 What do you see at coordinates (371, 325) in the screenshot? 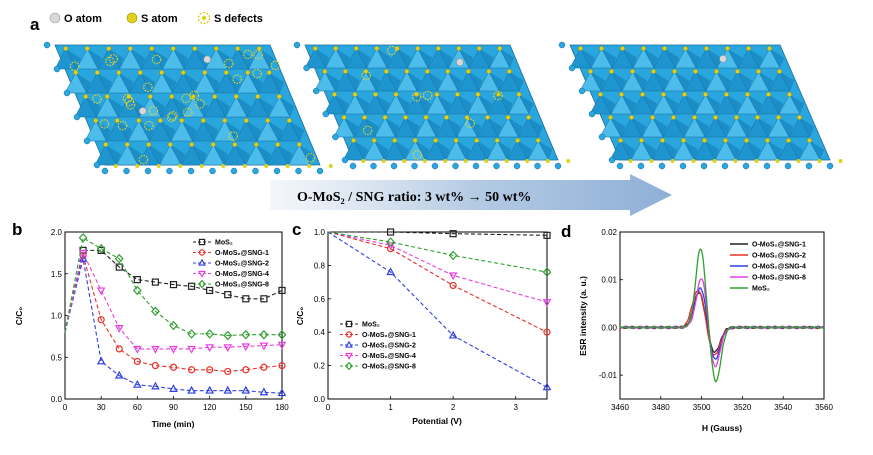
I see `legend-label: MoS₂` at bounding box center [371, 325].